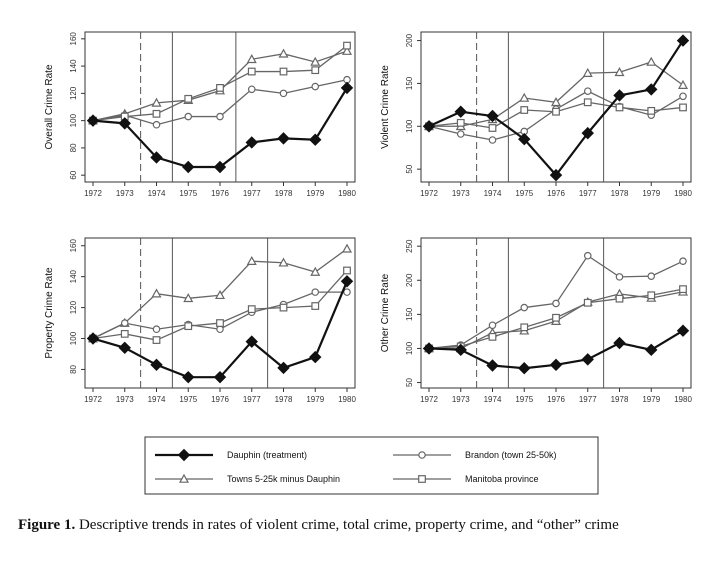 The width and height of the screenshot is (720, 569). Describe the element at coordinates (73, 174) in the screenshot. I see `y-tick-label: 60` at that location.